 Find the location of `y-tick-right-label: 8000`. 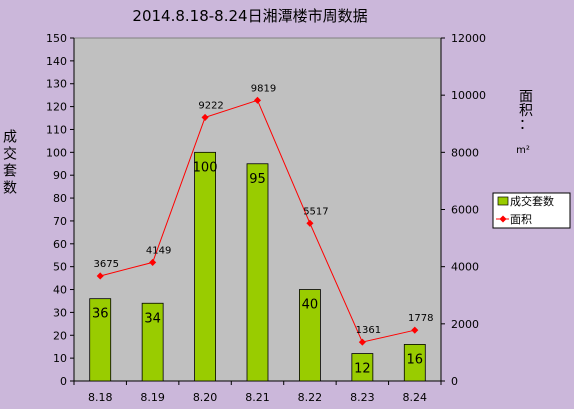

y-tick-right-label: 8000 is located at coordinates (465, 152).